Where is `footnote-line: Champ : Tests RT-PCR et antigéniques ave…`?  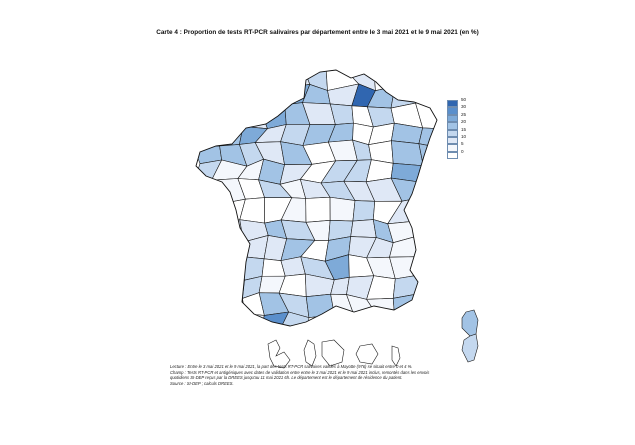
footnote-line: Champ : Tests RT-PCR et antigéniques ave… is located at coordinates (300, 372).